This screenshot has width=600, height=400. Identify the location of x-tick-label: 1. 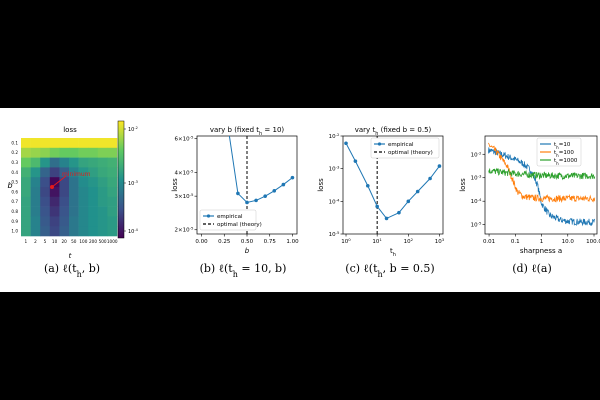
(542, 242).